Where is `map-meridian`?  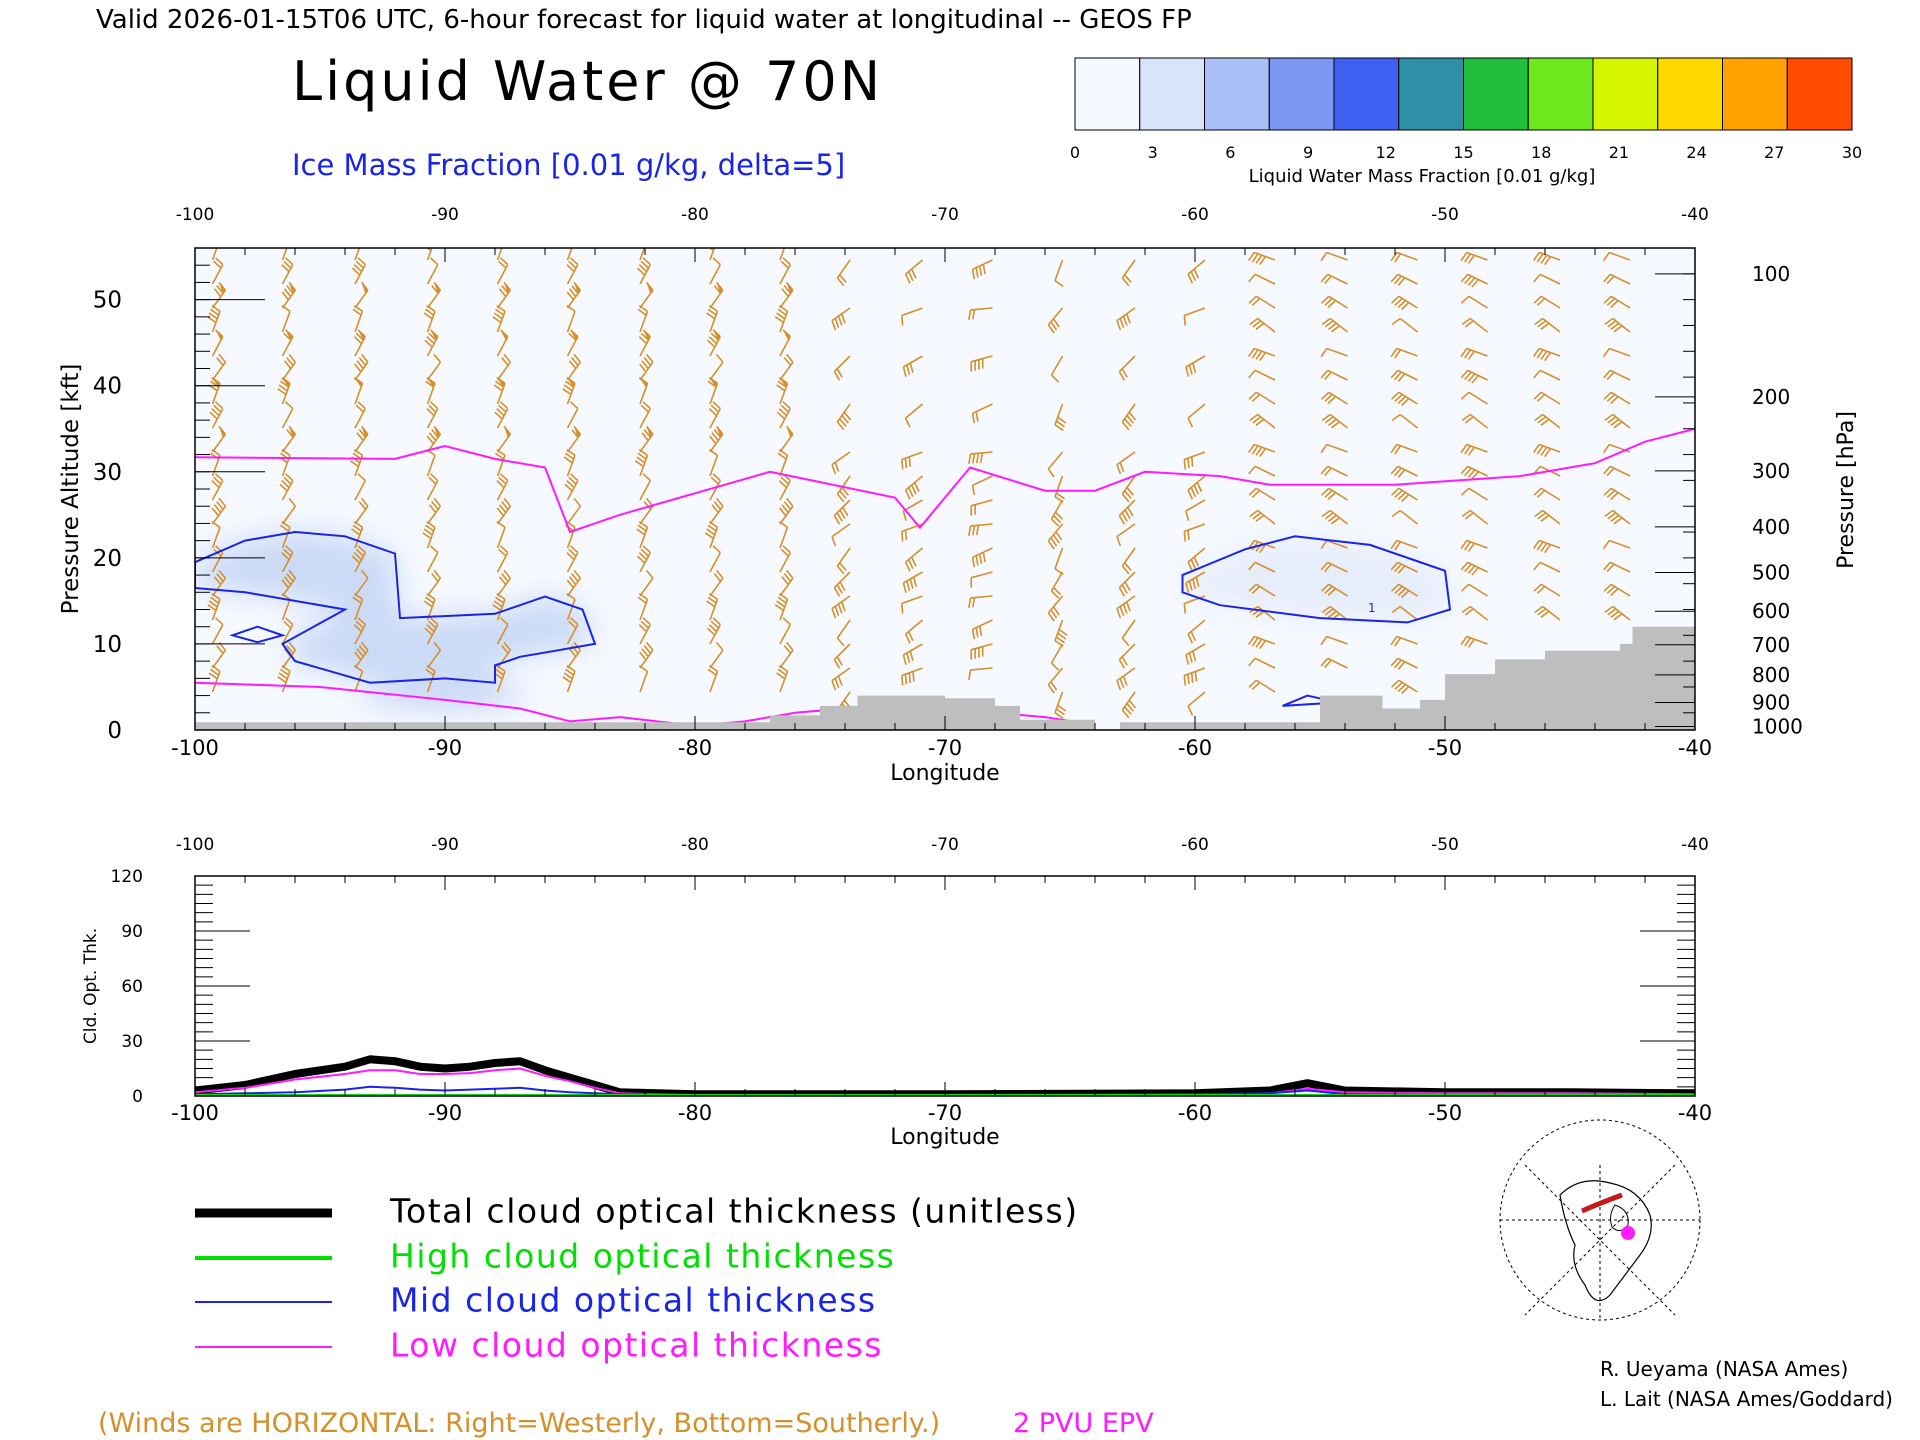
map-meridian is located at coordinates (1600, 1240).